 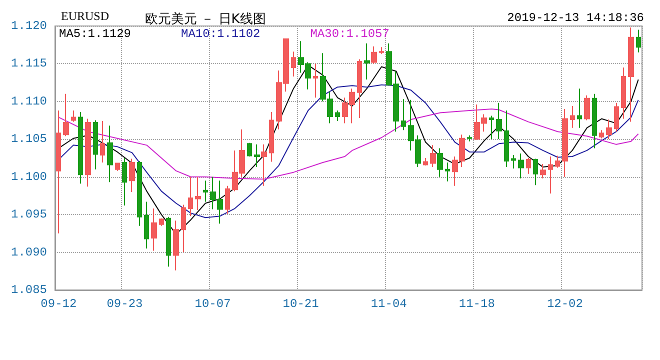 I want to click on x-tick-label: 11-04, so click(x=388, y=304).